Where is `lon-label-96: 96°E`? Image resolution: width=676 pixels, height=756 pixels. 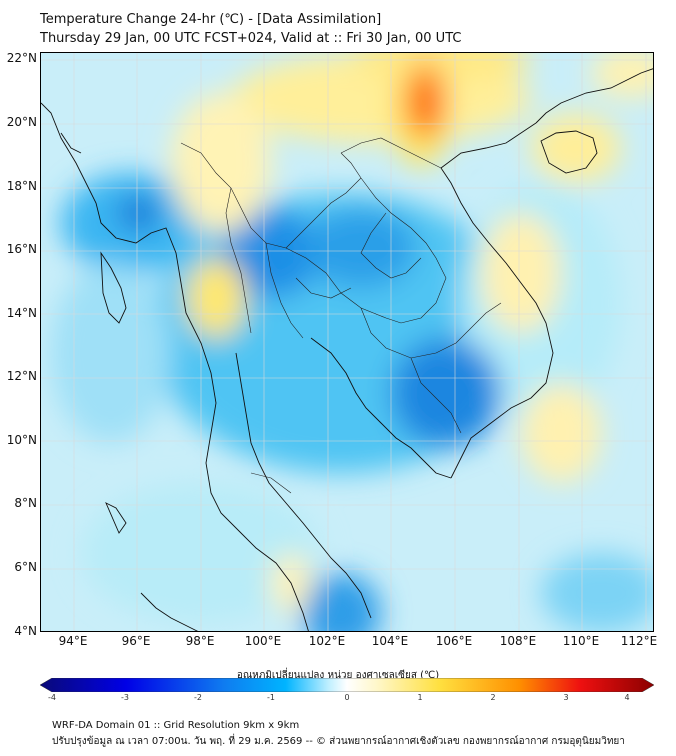
lon-label-96: 96°E is located at coordinates (136, 641).